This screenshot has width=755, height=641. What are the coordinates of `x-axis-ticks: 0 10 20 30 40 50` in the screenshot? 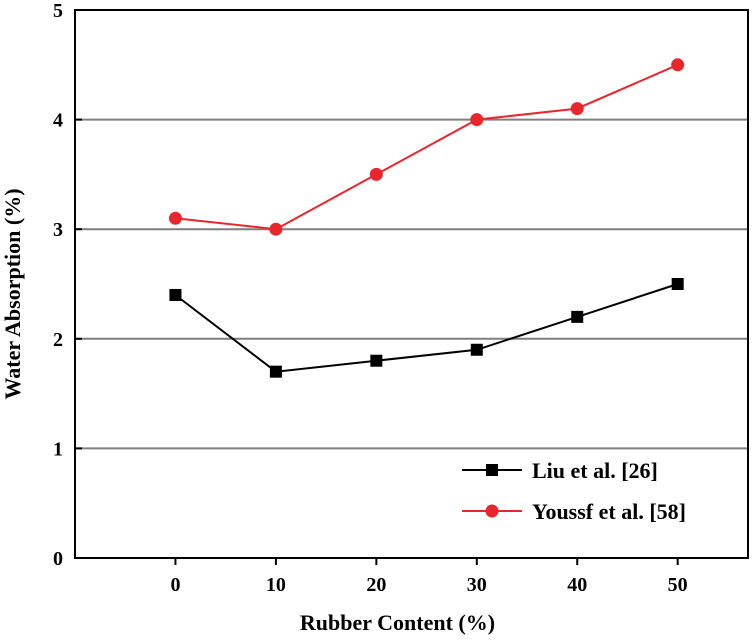 It's located at (429, 577).